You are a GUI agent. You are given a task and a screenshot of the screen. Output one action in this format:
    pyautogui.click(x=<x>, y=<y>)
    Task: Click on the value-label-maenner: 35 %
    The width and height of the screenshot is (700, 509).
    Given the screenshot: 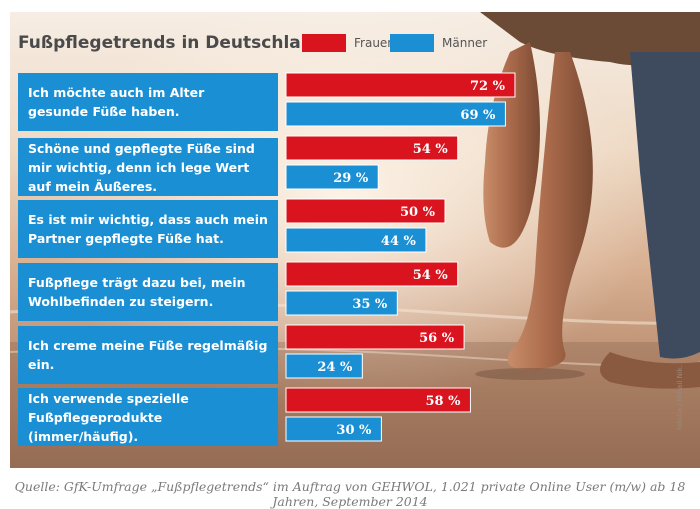 What is the action you would take?
    pyautogui.click(x=370, y=304)
    